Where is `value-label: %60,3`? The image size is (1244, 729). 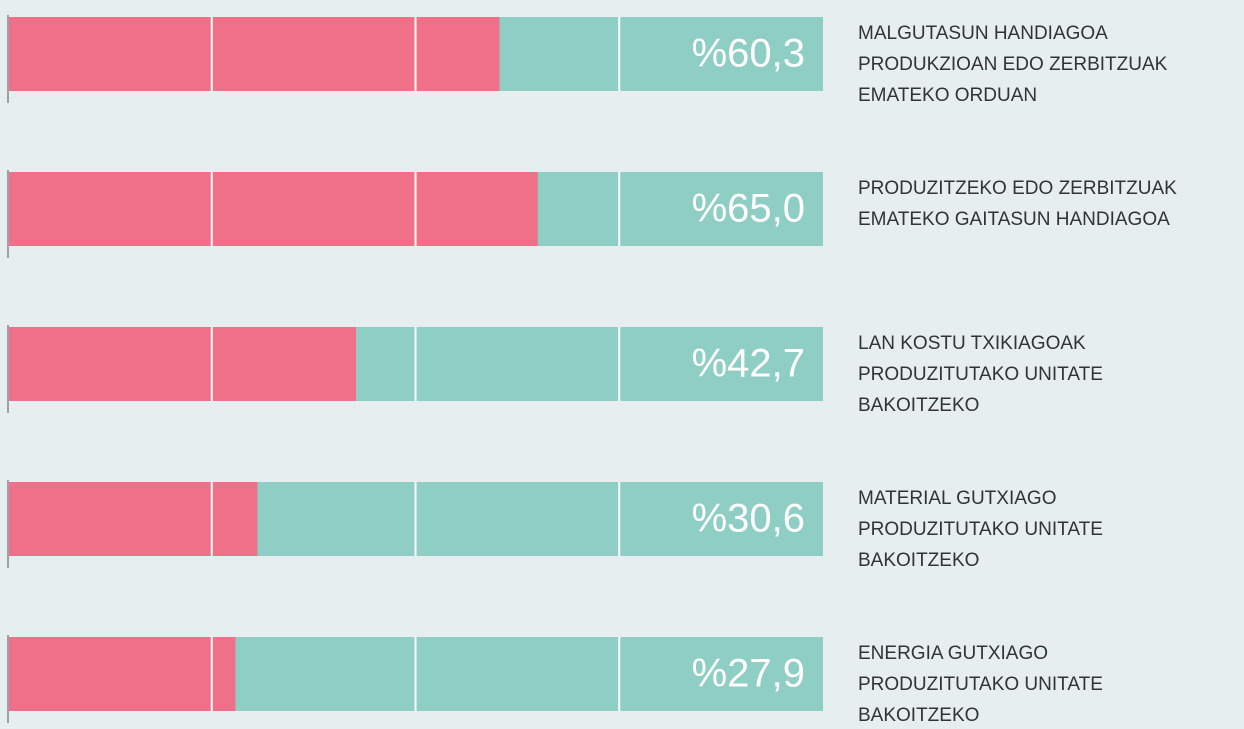 value-label: %60,3 is located at coordinates (748, 54).